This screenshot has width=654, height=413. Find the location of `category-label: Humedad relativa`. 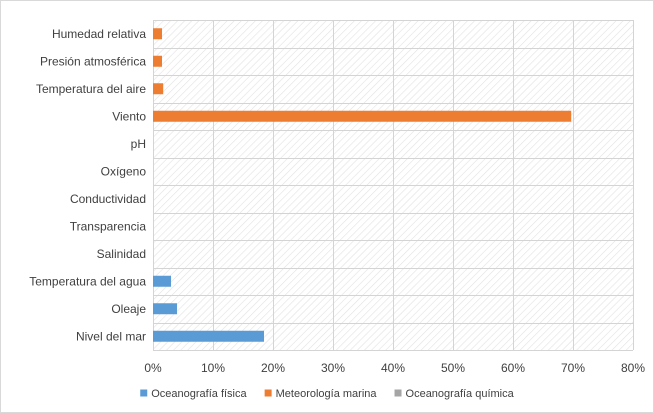

category-label: Humedad relativa is located at coordinates (99, 34).